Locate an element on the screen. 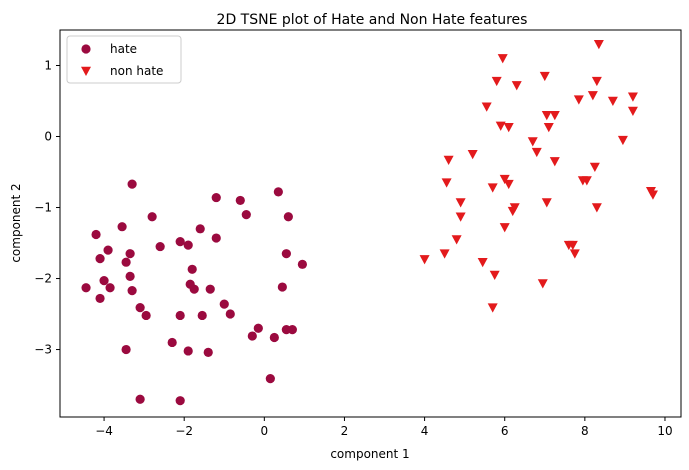 Image resolution: width=689 pixels, height=470 pixels. legend: hate non hate is located at coordinates (124, 59).